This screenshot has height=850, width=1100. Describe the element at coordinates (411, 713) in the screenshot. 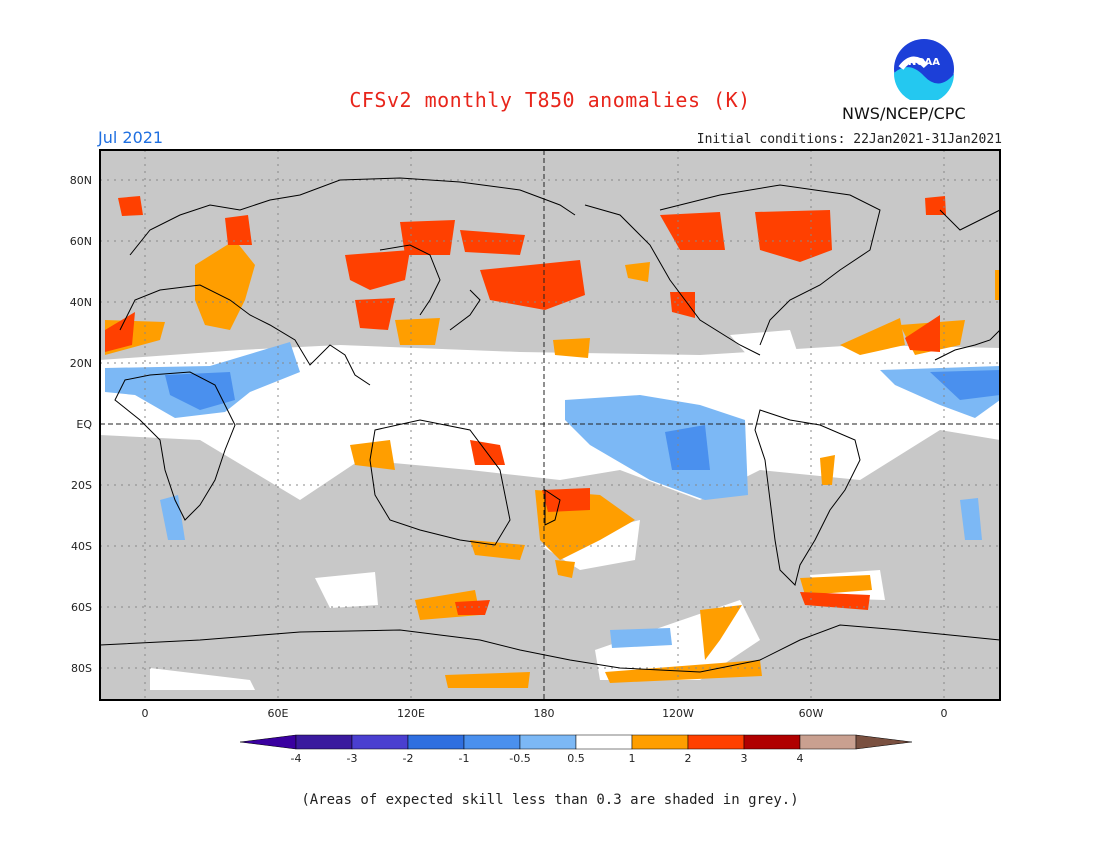

I see `lon-label: 120E` at that location.